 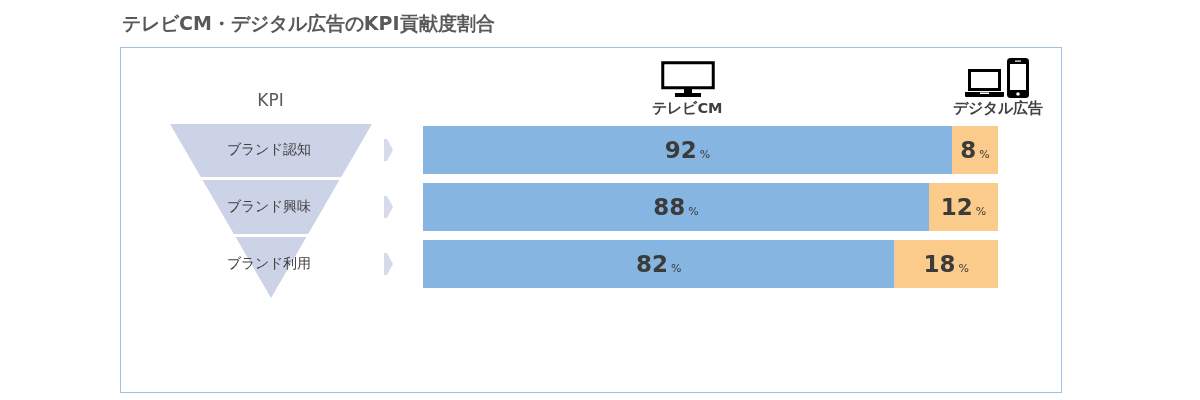 I want to click on y-tick-label: ブランド認知, so click(x=268, y=149).